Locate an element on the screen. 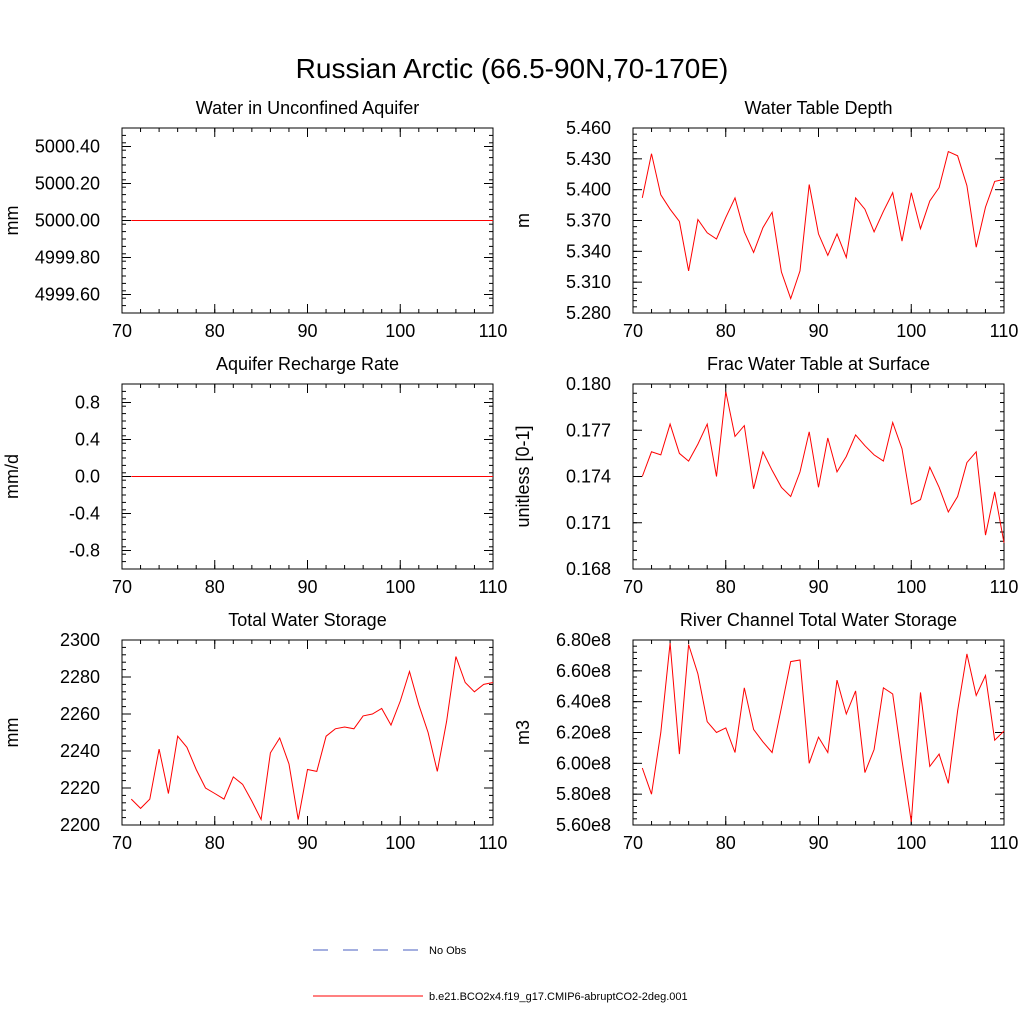 This screenshot has height=1024, width=1024. y-tick-label: 4999.80 is located at coordinates (67, 258).